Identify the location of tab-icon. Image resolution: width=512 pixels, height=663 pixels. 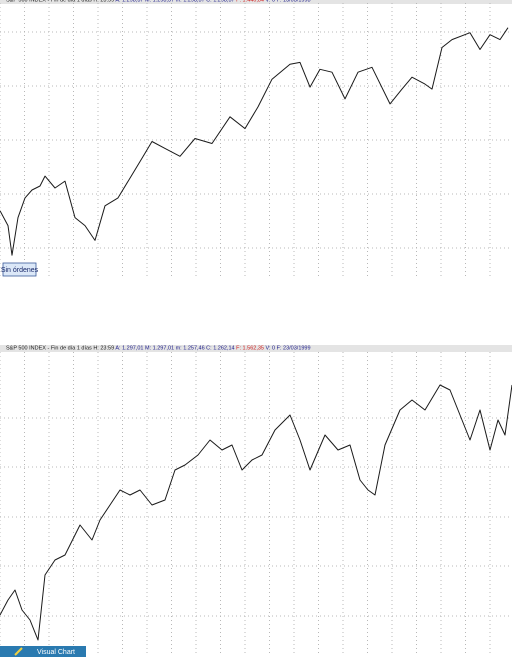
(18, 651).